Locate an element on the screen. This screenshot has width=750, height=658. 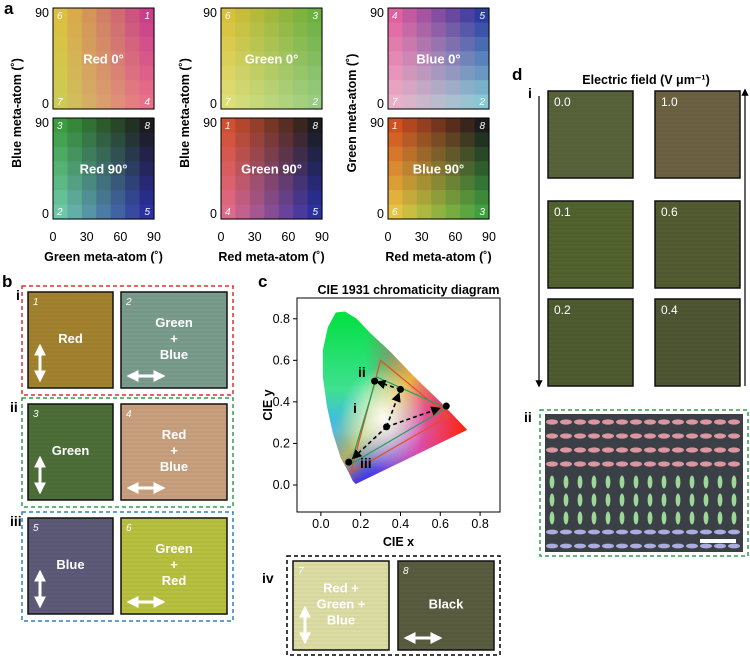
sub-label: i is located at coordinates (530, 93).